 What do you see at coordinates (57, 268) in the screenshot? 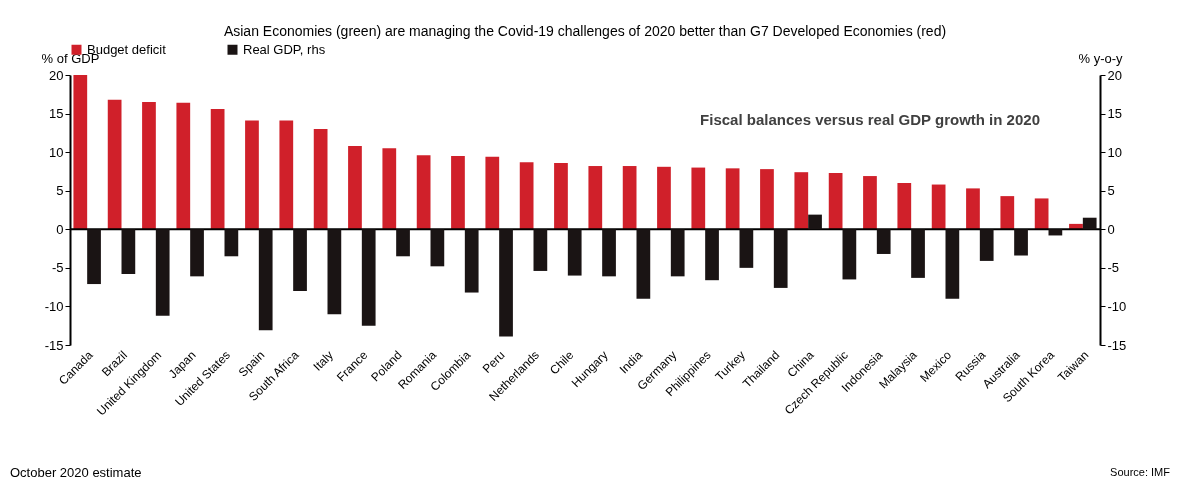
I see `y-tick-label: -5` at bounding box center [57, 268].